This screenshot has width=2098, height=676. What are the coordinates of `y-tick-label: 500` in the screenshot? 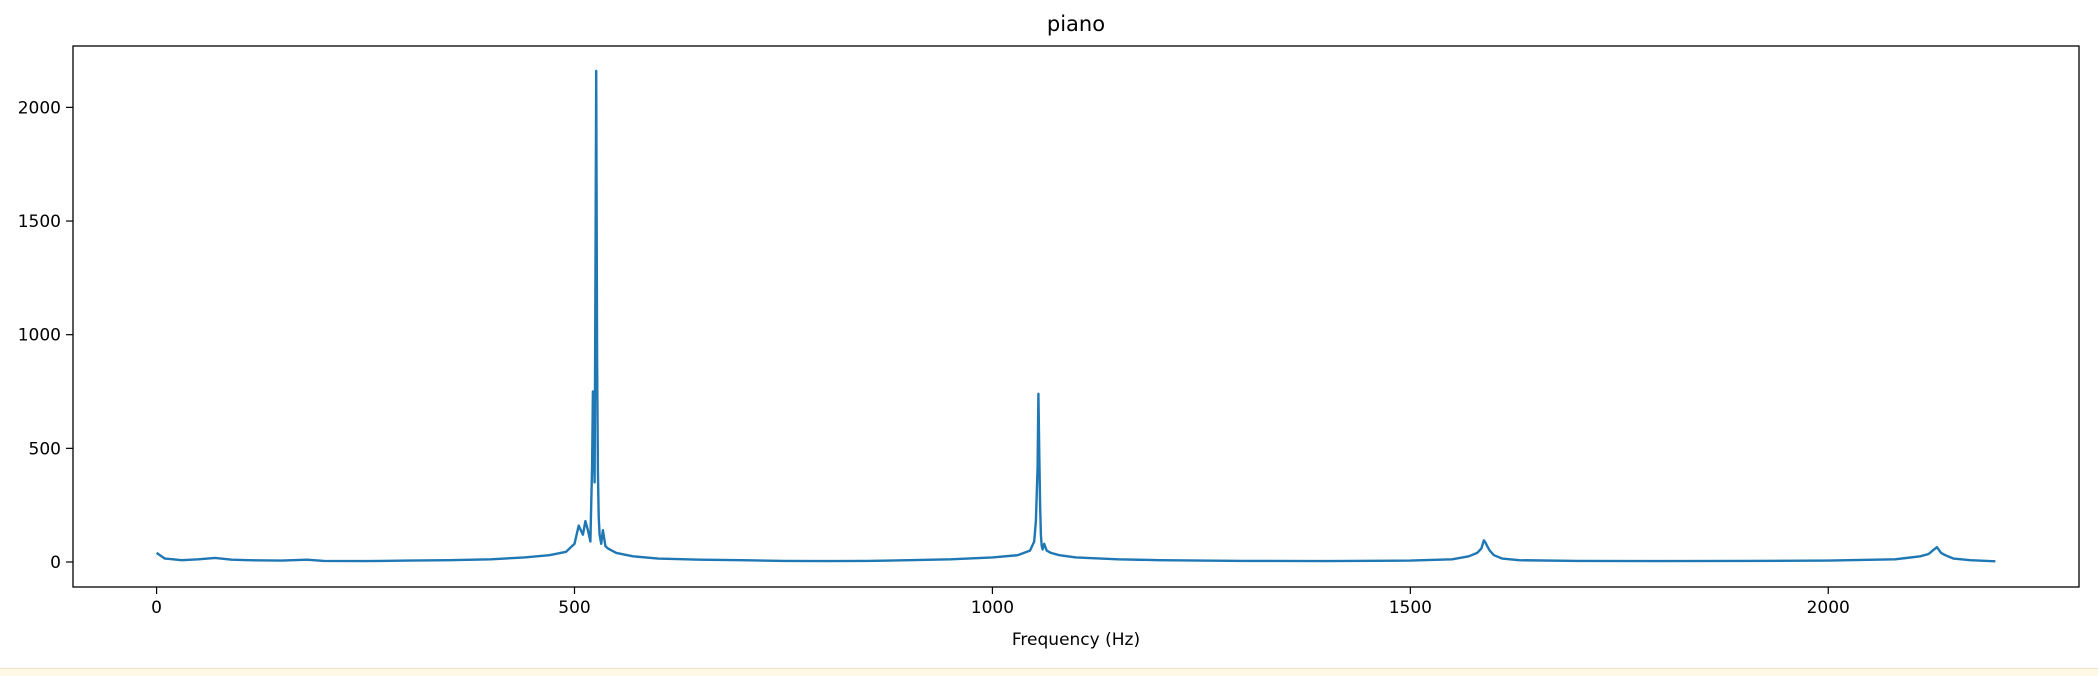 It's located at (45, 449).